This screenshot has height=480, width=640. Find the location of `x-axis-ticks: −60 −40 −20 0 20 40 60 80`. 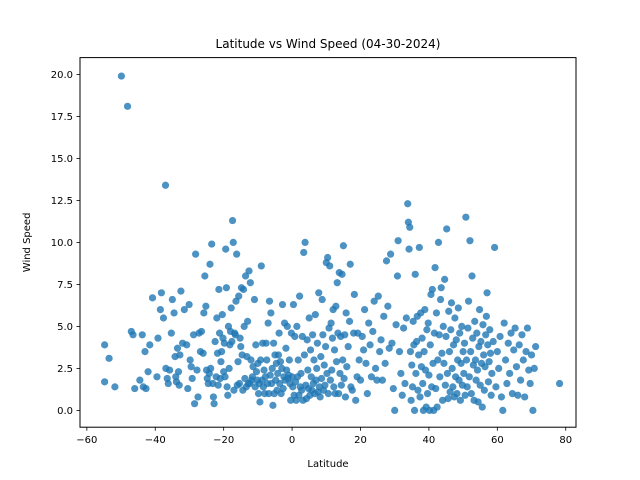

x-axis-ticks: −60 −40 −20 0 20 40 60 80 is located at coordinates (324, 436).